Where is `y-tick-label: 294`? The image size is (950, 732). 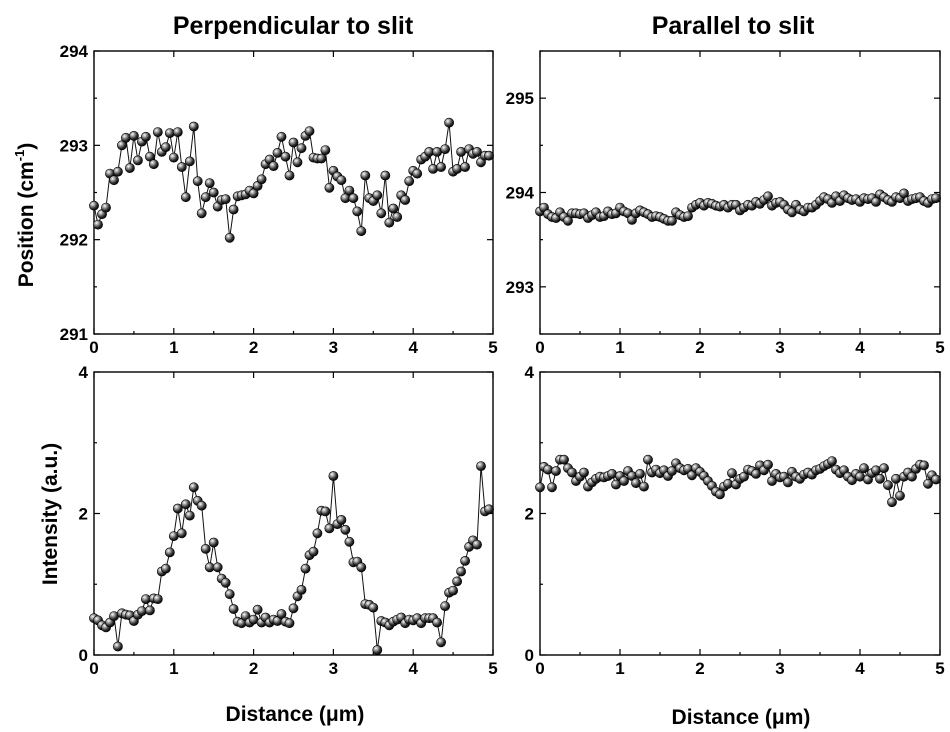
y-tick-label: 294 is located at coordinates (520, 193).